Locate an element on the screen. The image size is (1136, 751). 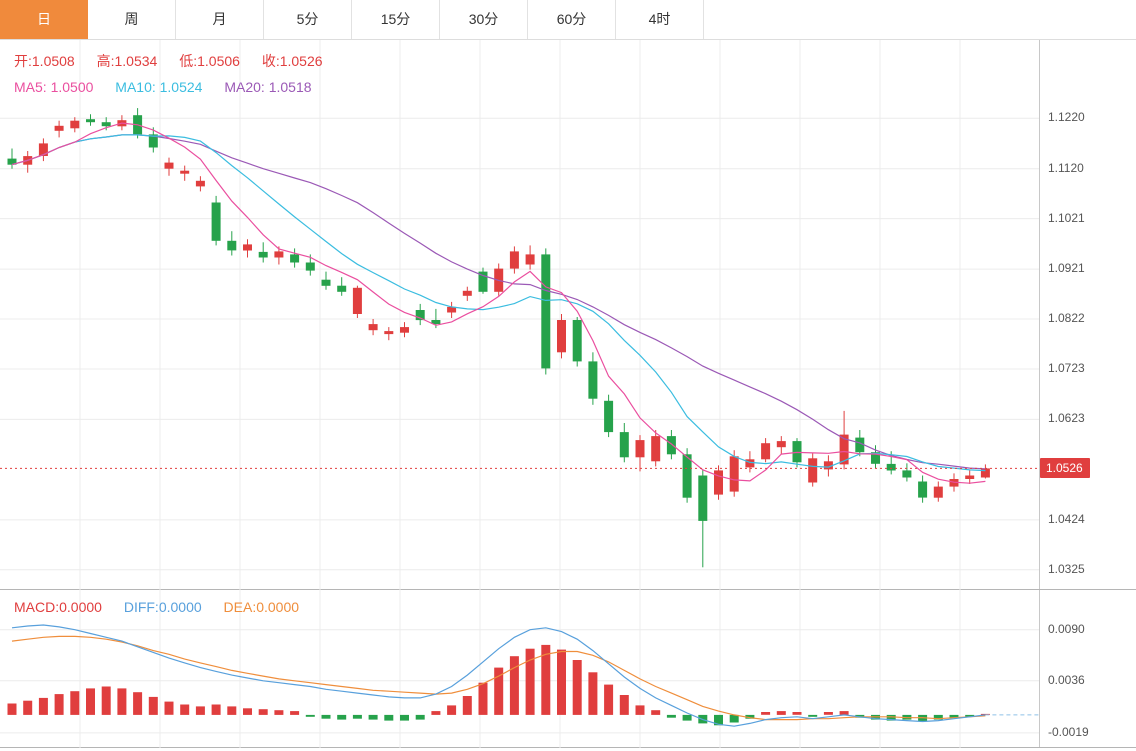
ohlc-open: 开:1.0508 is located at coordinates (44, 61).